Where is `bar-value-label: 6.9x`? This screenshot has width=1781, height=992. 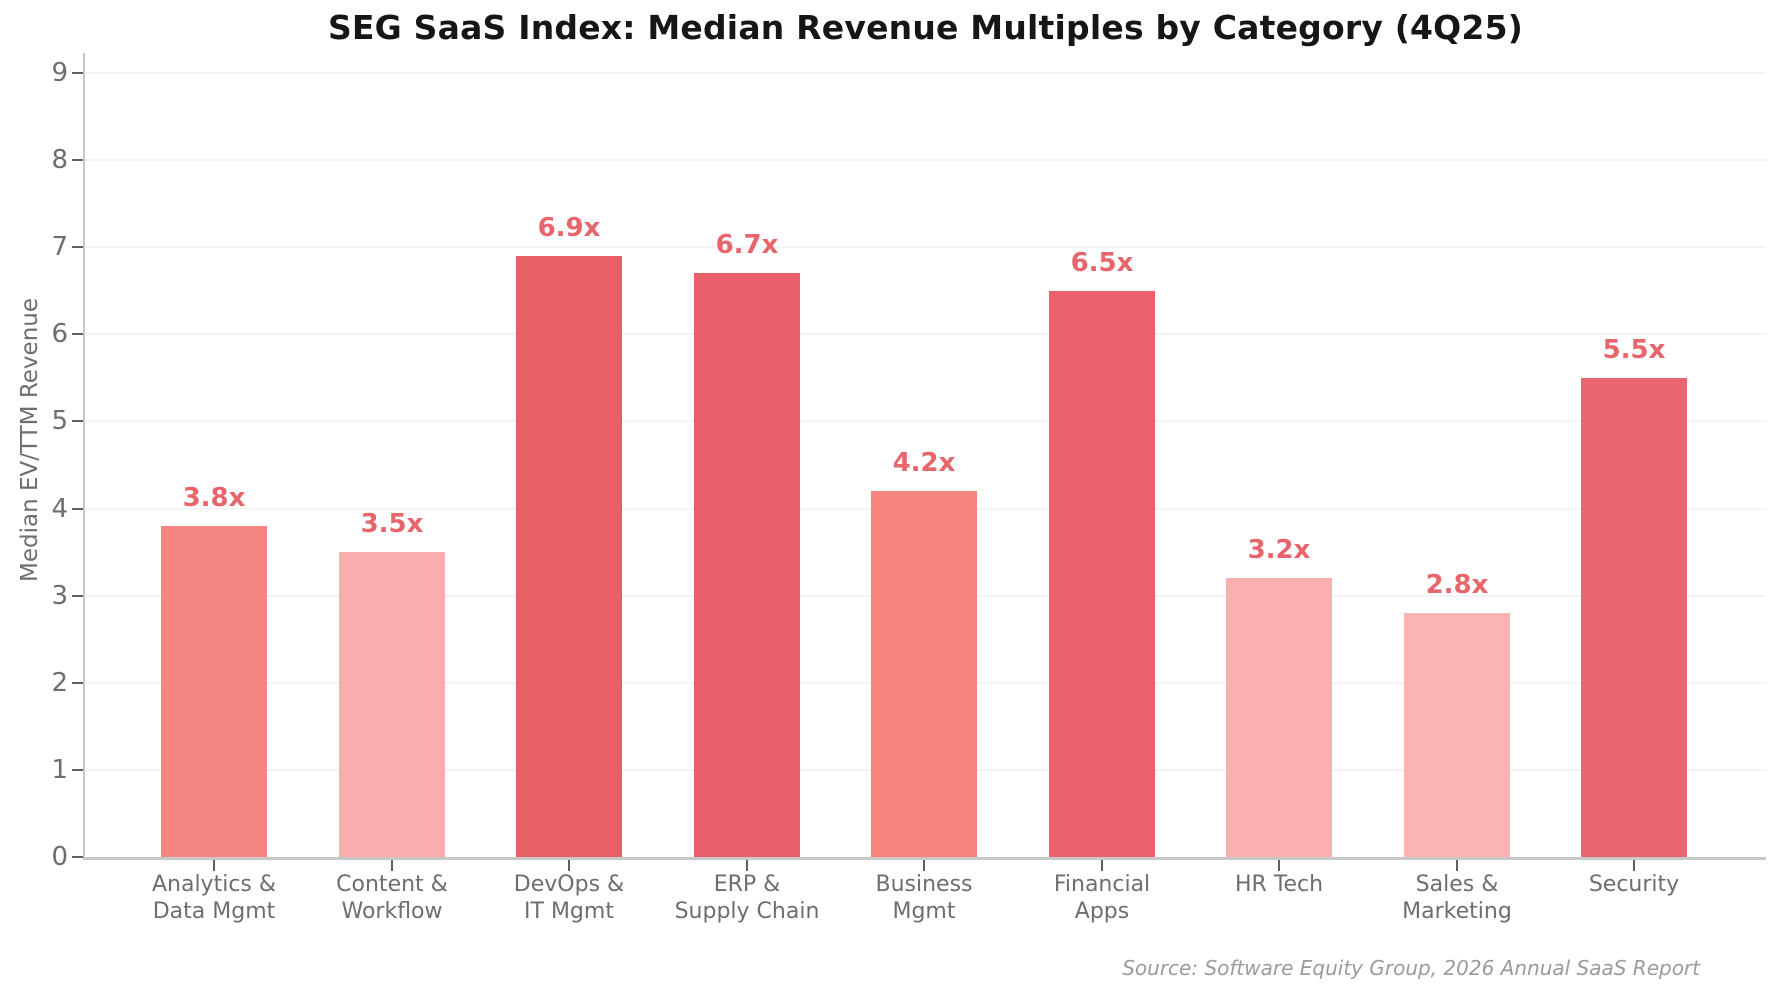
bar-value-label: 6.9x is located at coordinates (569, 228).